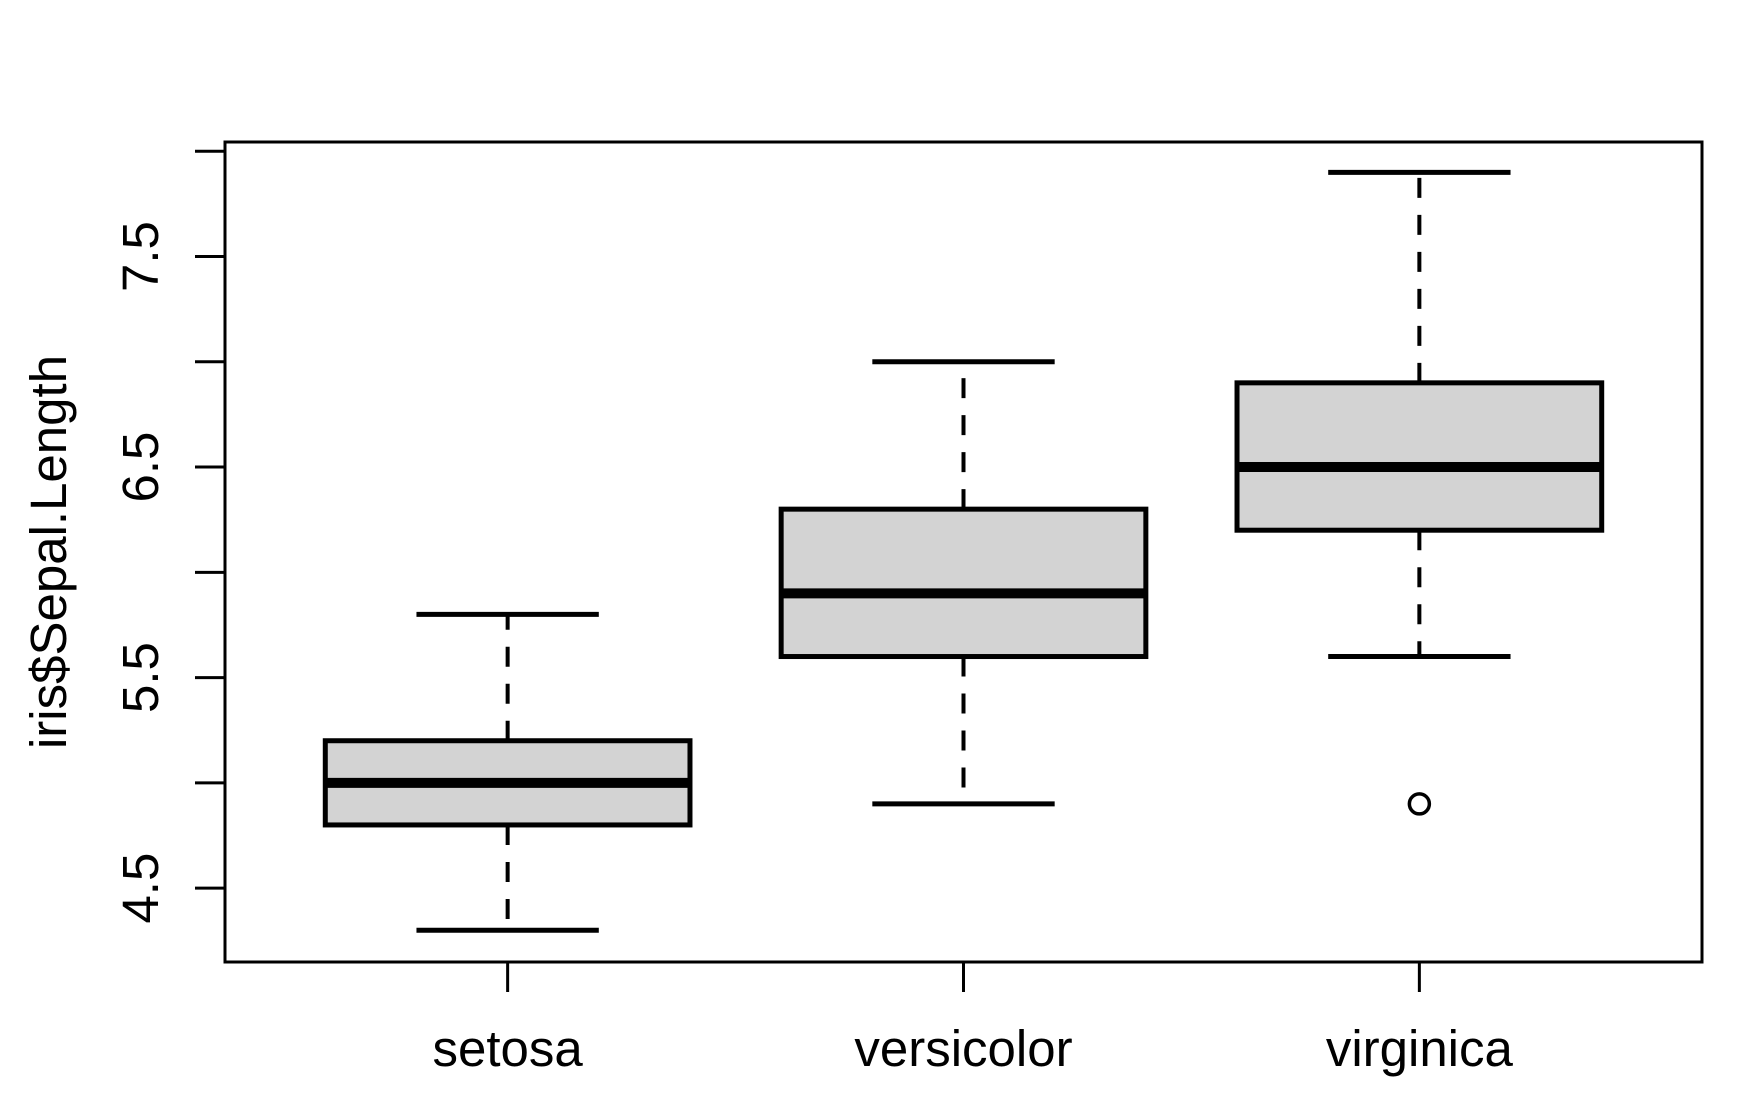 The height and width of the screenshot is (1120, 1764). I want to click on y-axis-tick-label: 6.5, so click(140, 467).